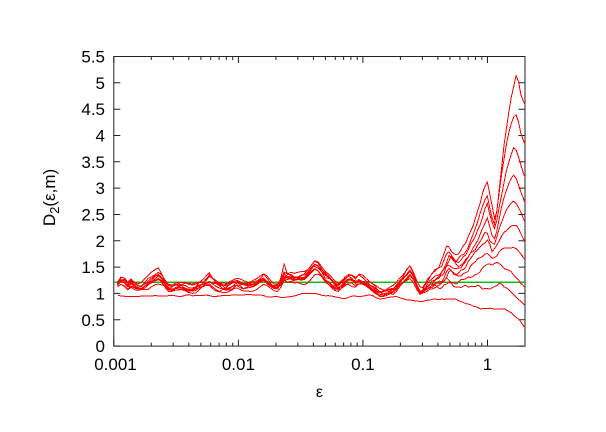 The width and height of the screenshot is (606, 432). What do you see at coordinates (93, 320) in the screenshot?
I see `svg-text: 0.5` at bounding box center [93, 320].